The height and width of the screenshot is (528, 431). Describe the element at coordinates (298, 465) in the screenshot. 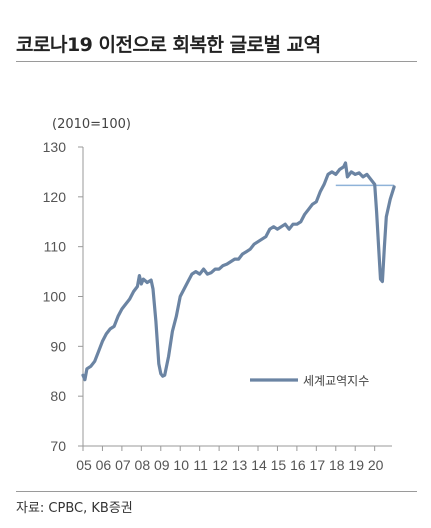

I see `x-tick-label: 16` at that location.